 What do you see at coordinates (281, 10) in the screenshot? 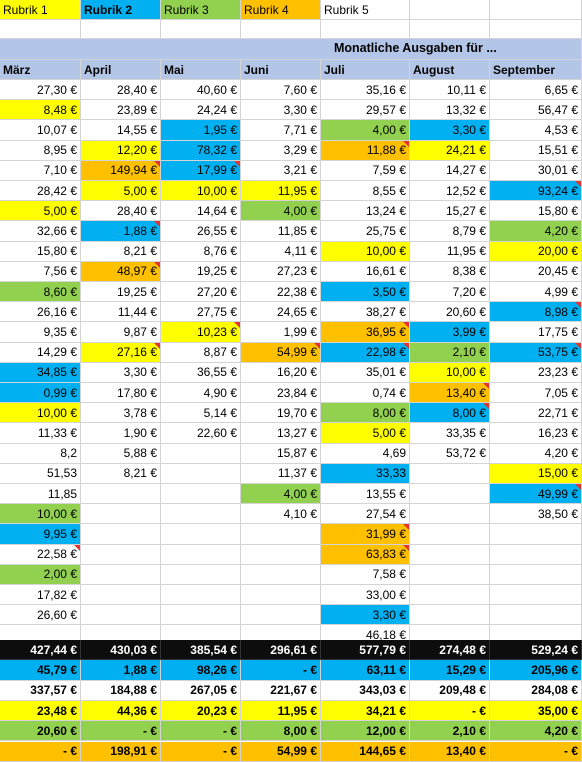
I see `legend-rubrik-4: Rubrik 4` at bounding box center [281, 10].